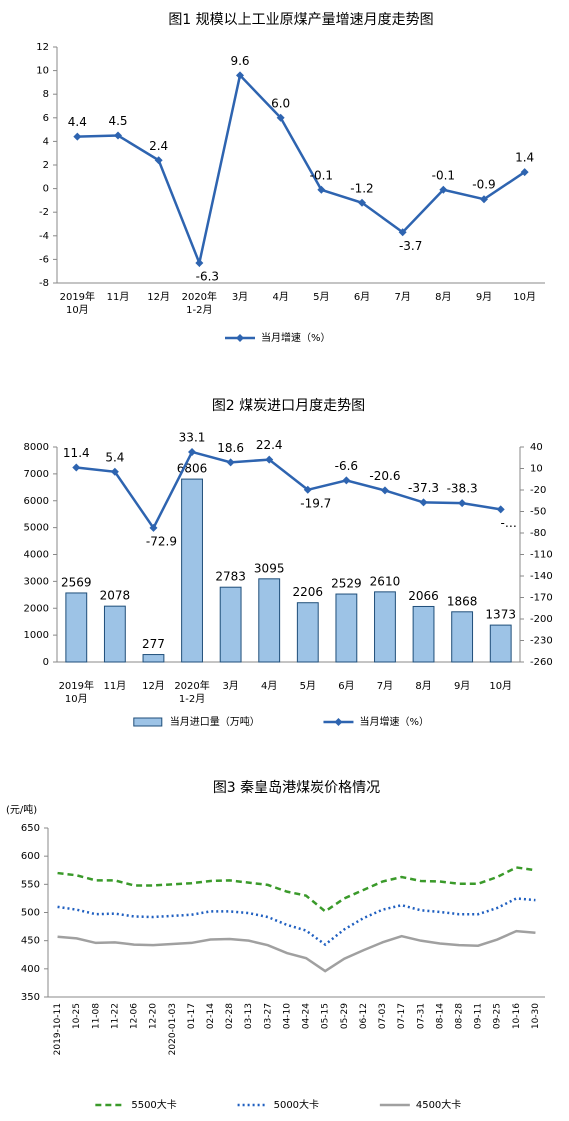  I want to click on x-tick-label: 2020-01-03, so click(173, 1029).